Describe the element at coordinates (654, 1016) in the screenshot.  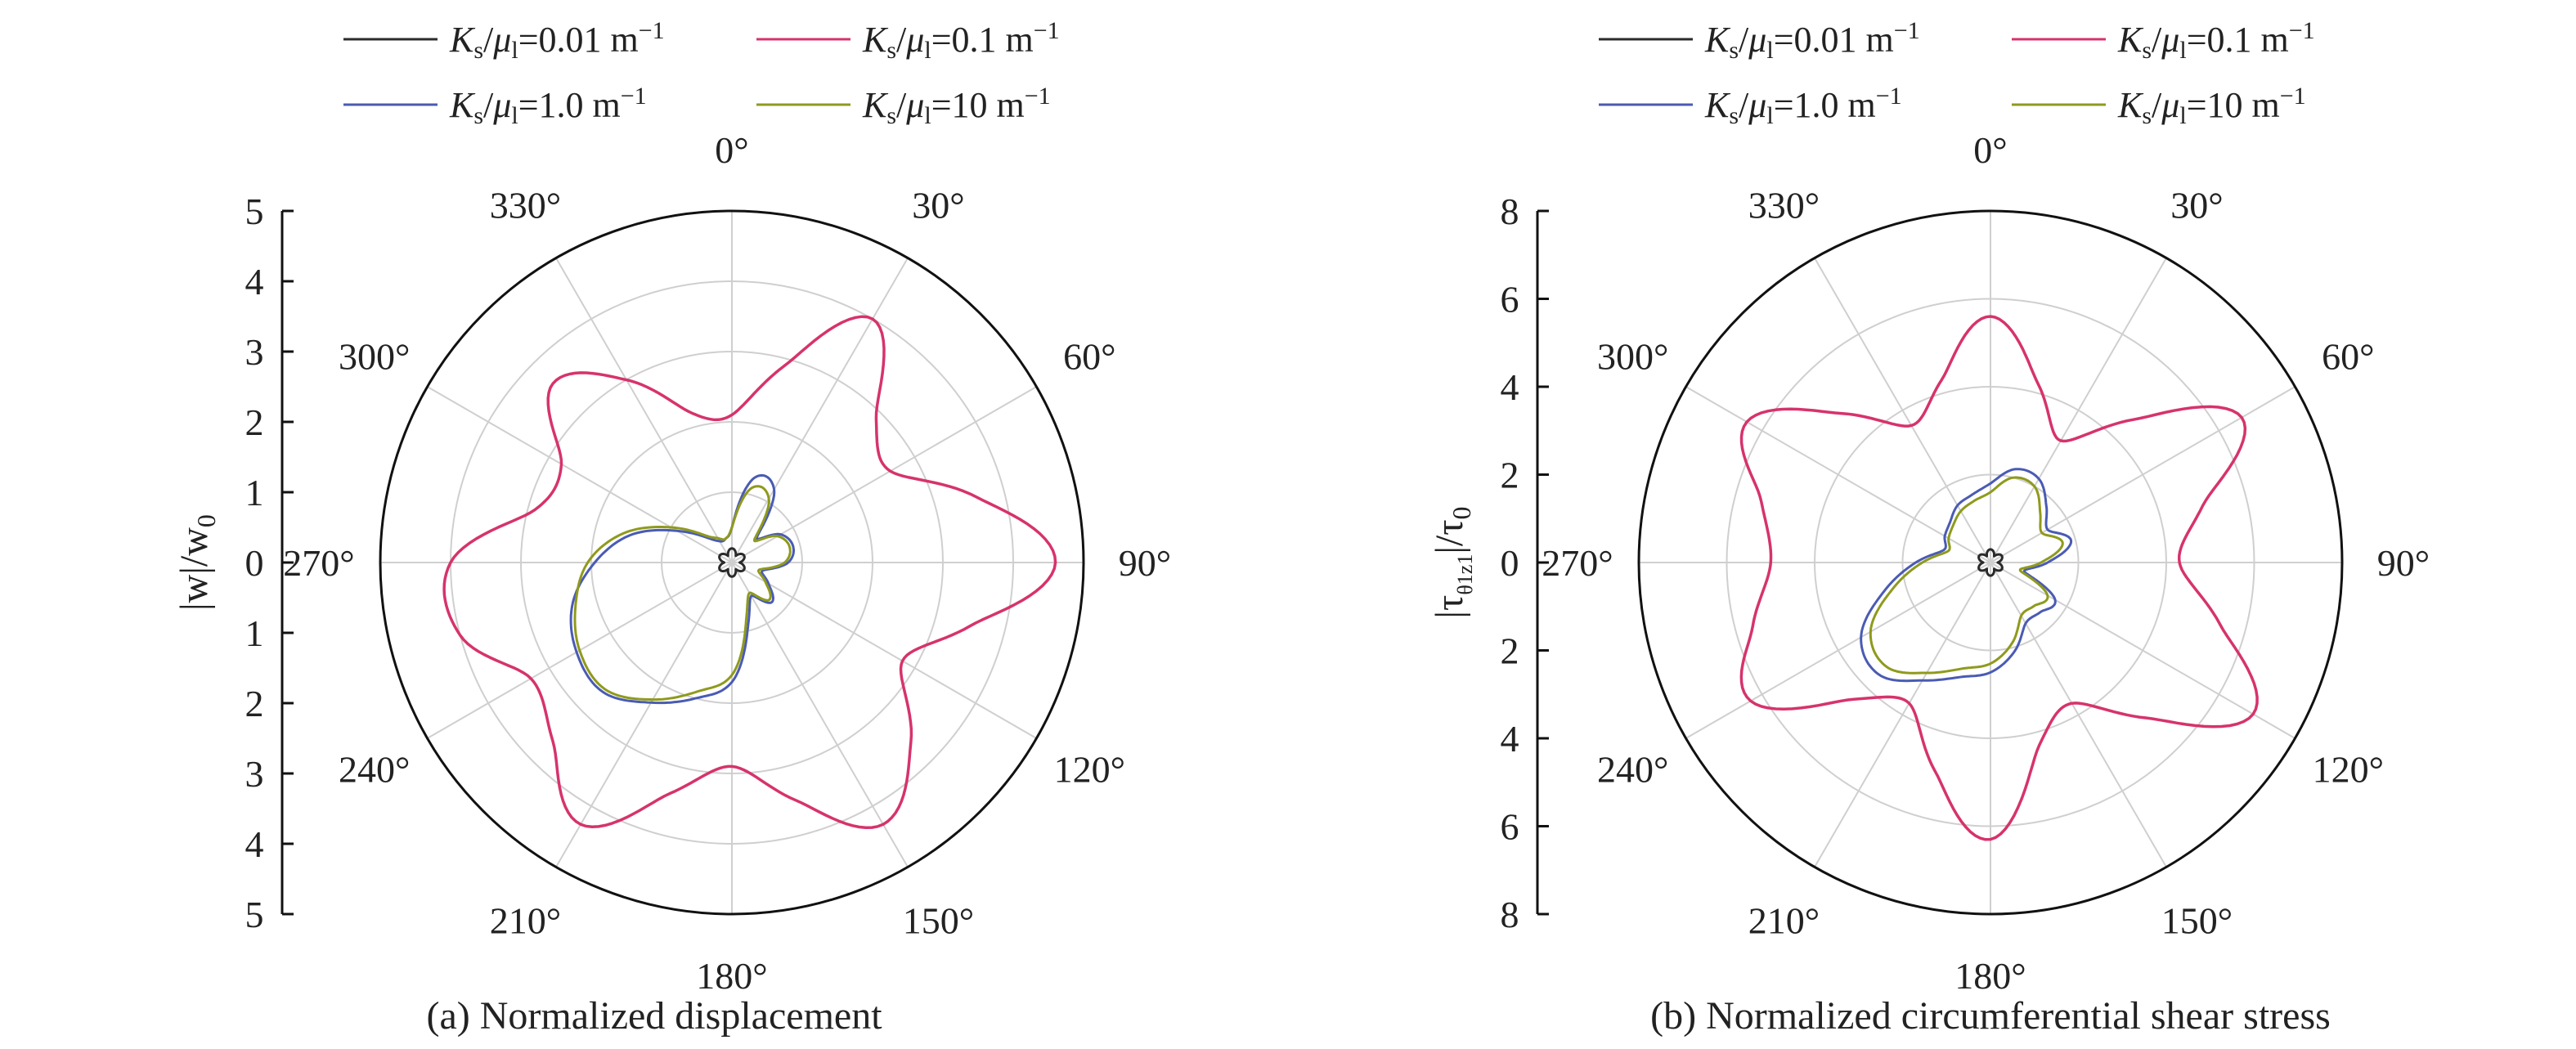
I see `panel-caption: (a) Normalized displacement` at that location.